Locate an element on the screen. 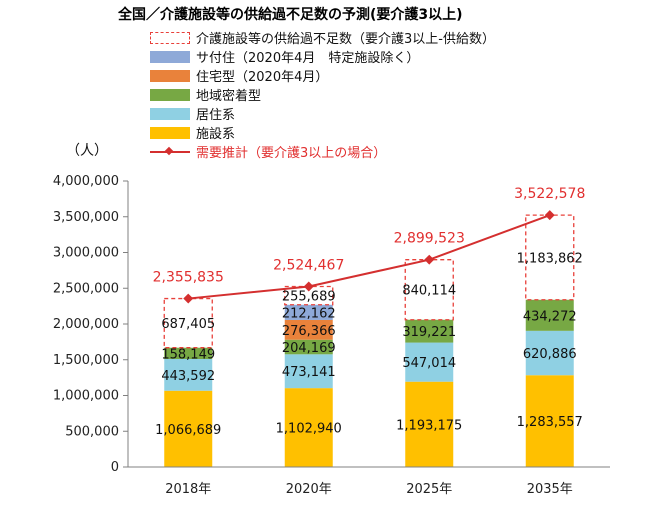  bar-value-label: 276,366 is located at coordinates (309, 331).